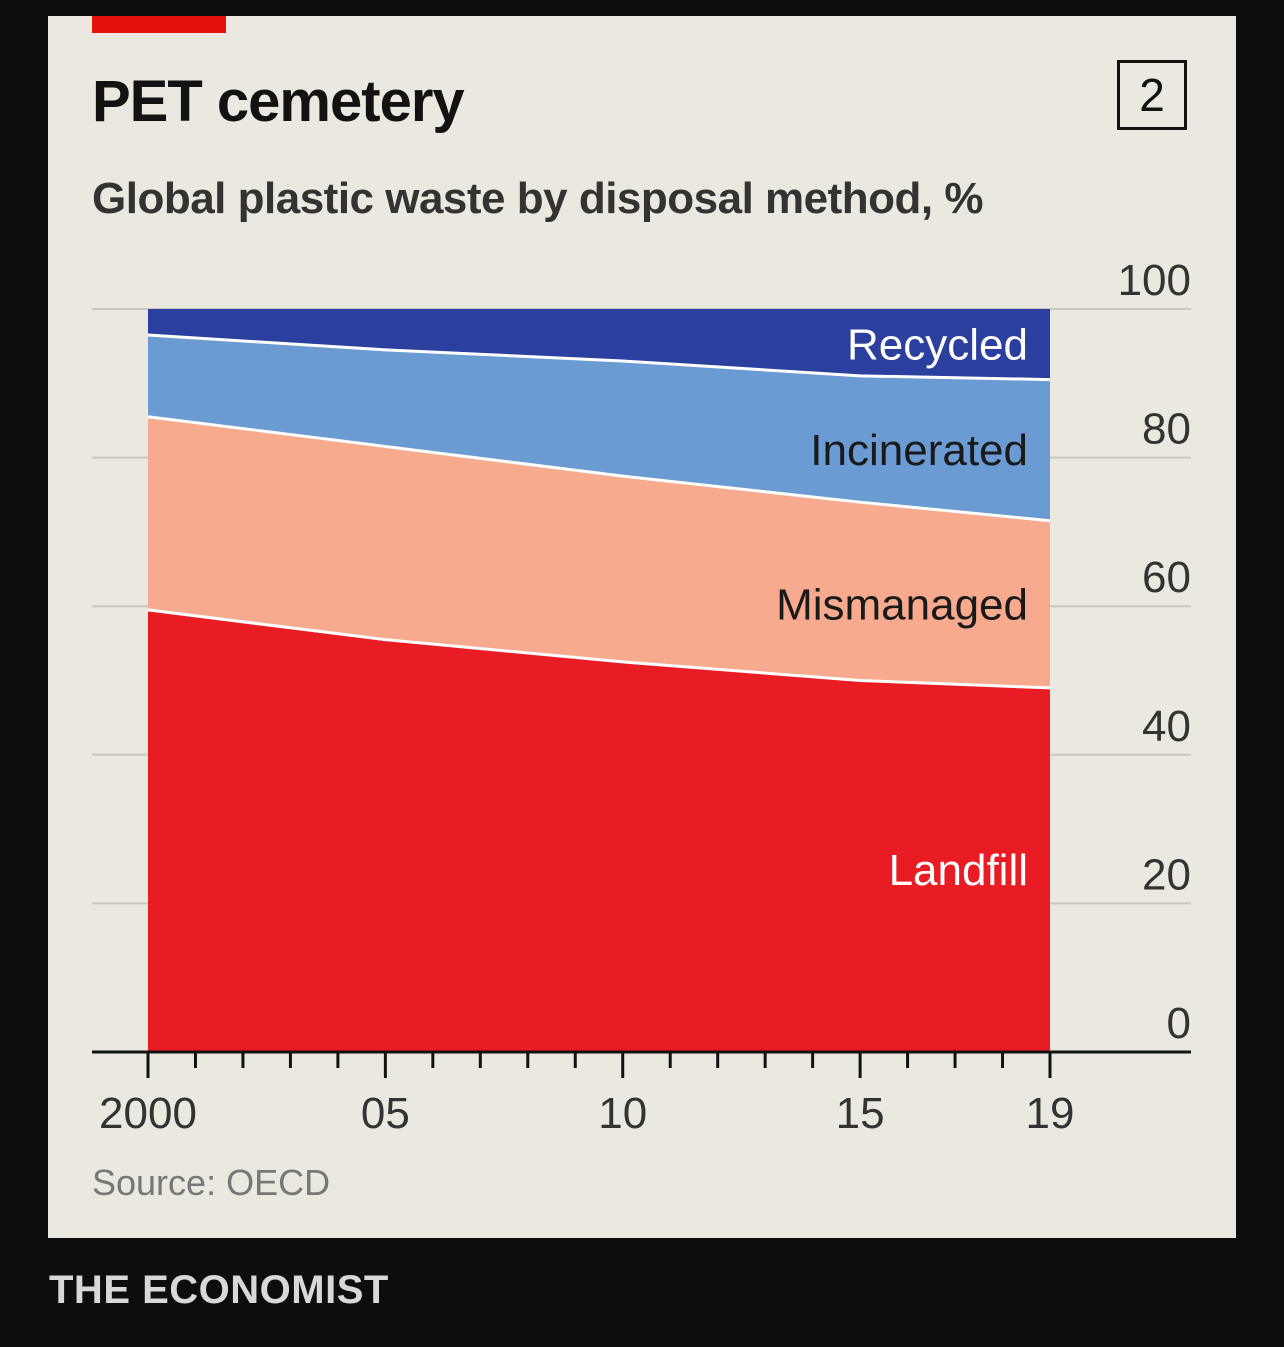 This screenshot has height=1347, width=1284. I want to click on landfill-boundary-line, so click(599, 649).